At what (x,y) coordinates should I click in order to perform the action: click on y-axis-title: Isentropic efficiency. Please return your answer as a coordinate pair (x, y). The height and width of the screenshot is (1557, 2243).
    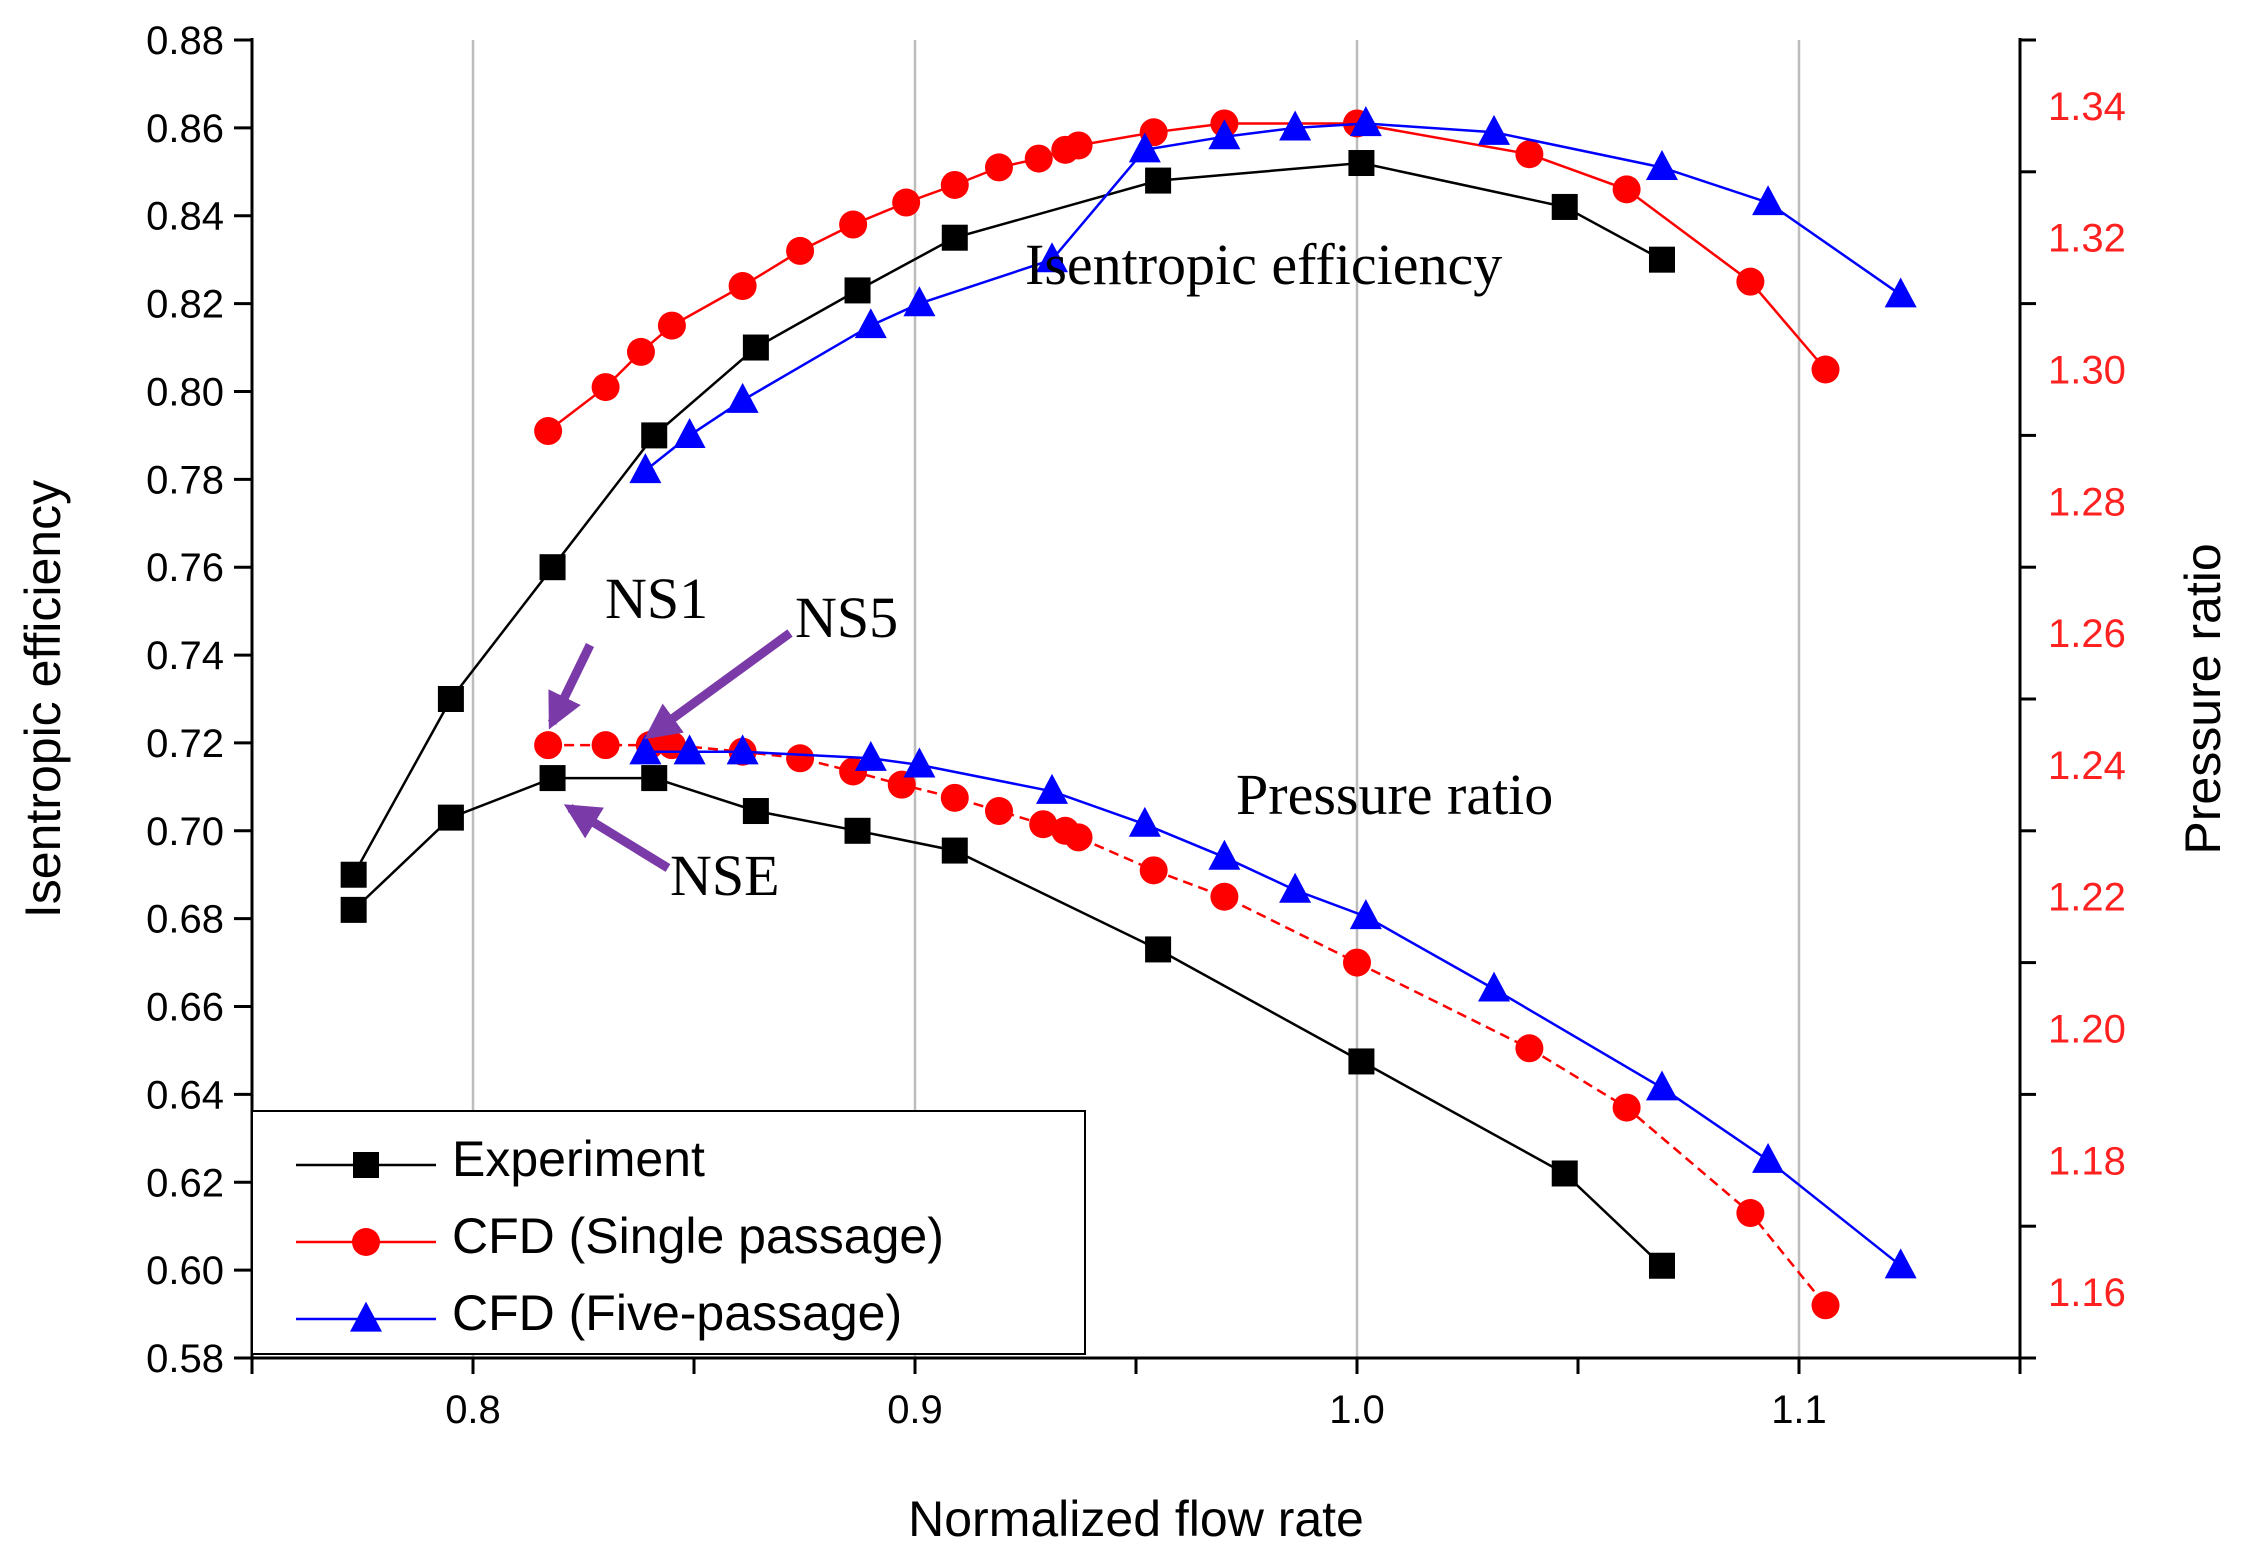
    Looking at the image, I should click on (43, 699).